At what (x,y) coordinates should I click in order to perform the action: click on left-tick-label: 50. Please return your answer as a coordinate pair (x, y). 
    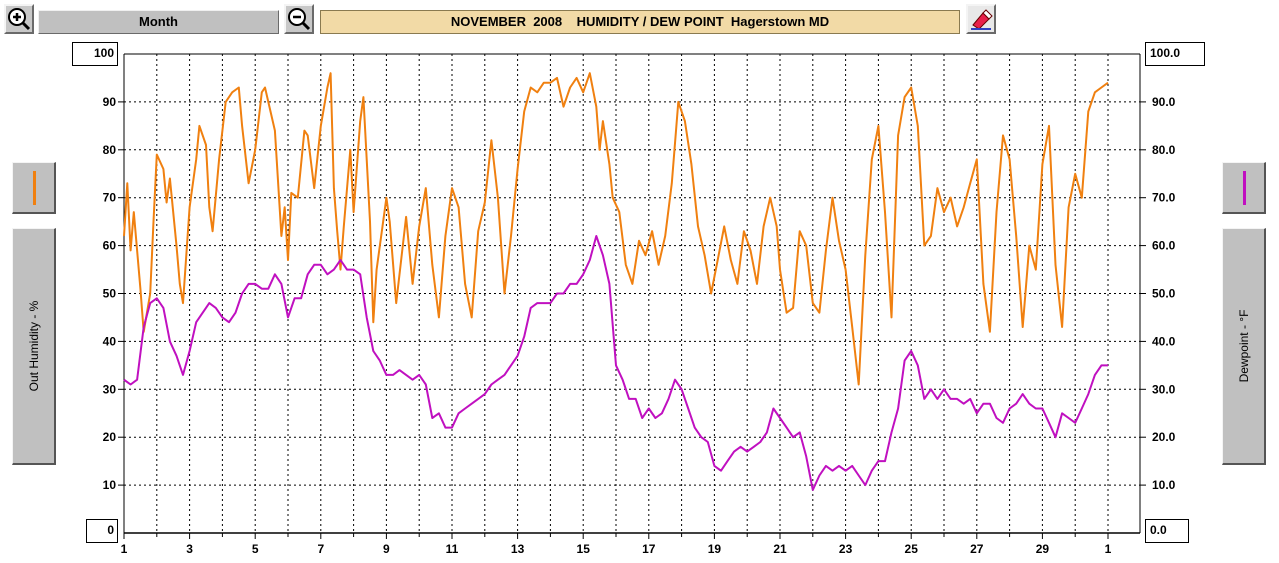
    Looking at the image, I should click on (110, 294).